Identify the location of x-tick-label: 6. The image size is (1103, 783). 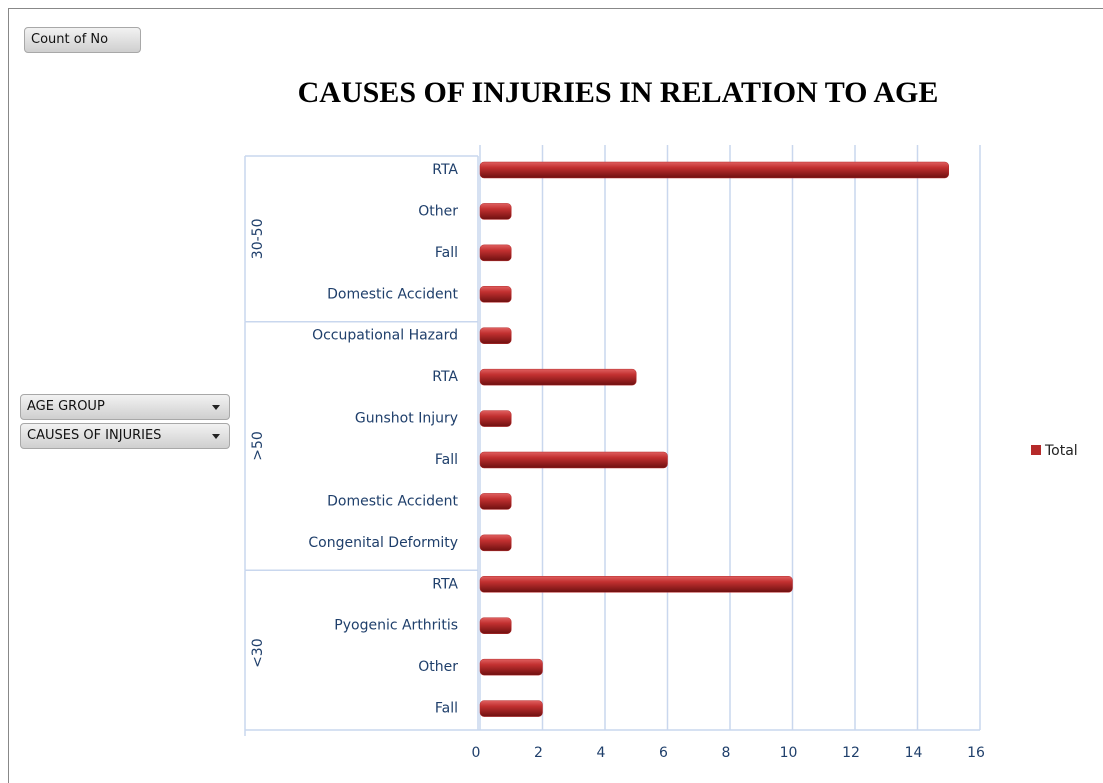
(663, 753).